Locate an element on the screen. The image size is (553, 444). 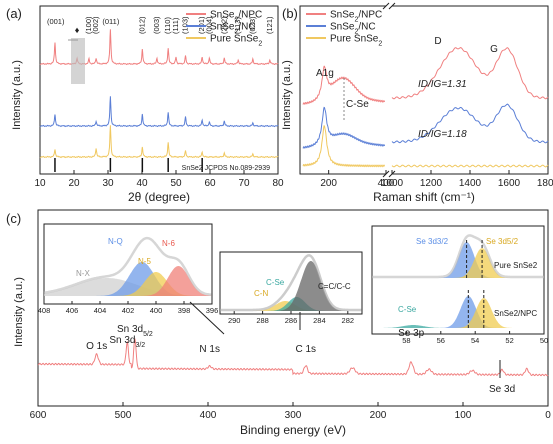
inset-tick-label: 408 is located at coordinates (44, 310).